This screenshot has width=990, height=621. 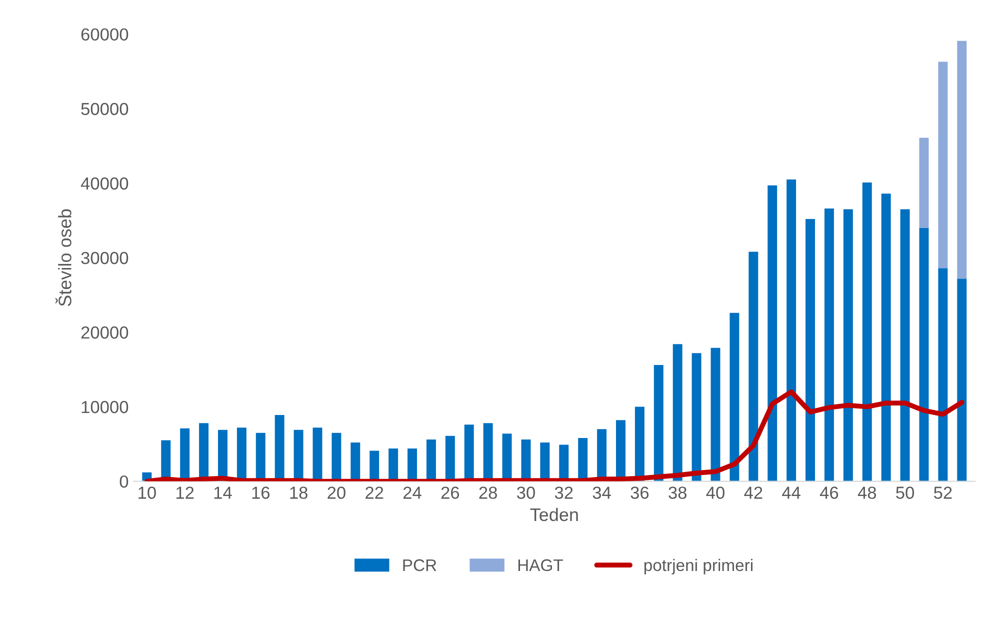 I want to click on x-tick-label: 22, so click(x=375, y=492).